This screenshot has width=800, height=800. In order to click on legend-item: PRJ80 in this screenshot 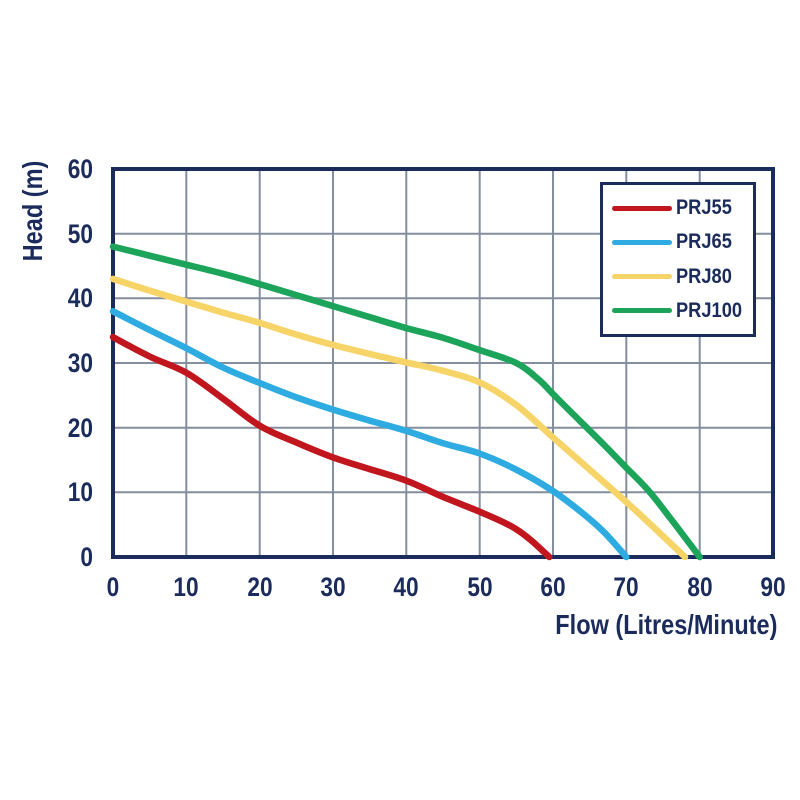, I will do `click(678, 276)`.